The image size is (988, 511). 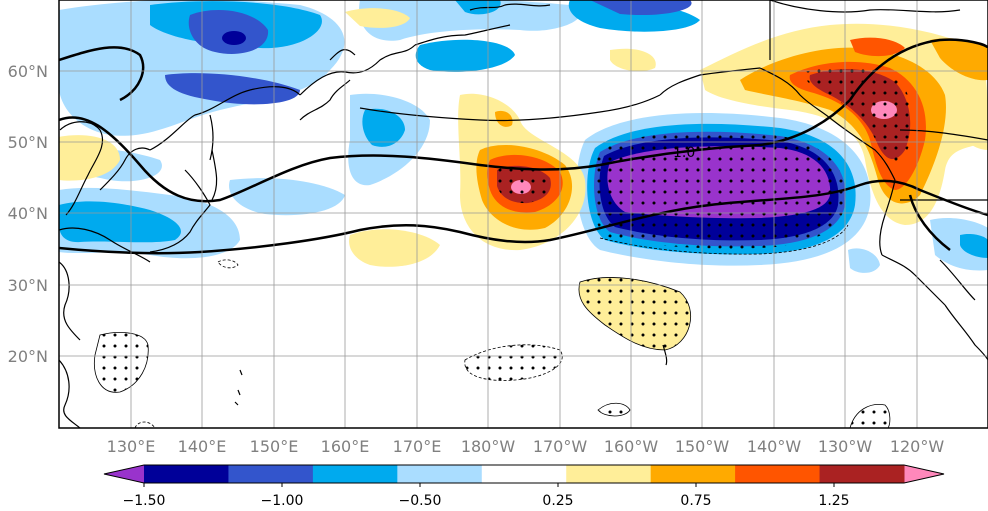 I want to click on lon-label: 160°W, so click(x=631, y=446).